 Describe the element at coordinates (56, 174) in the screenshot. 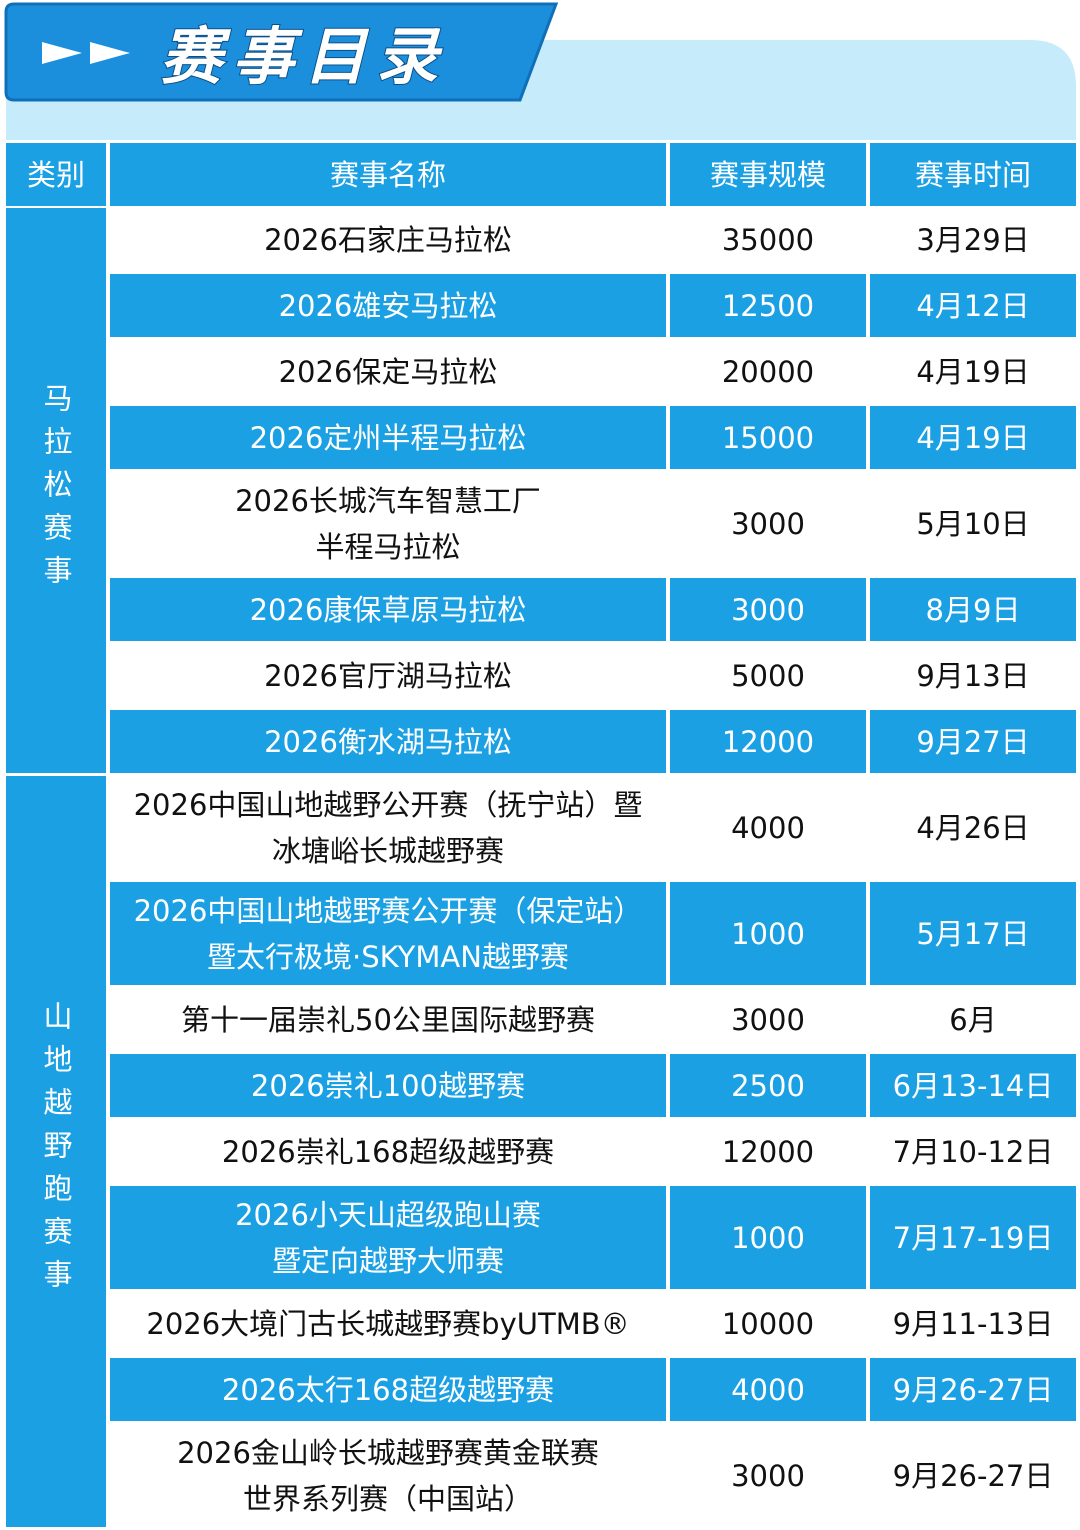

I see `header-cell: 类别` at that location.